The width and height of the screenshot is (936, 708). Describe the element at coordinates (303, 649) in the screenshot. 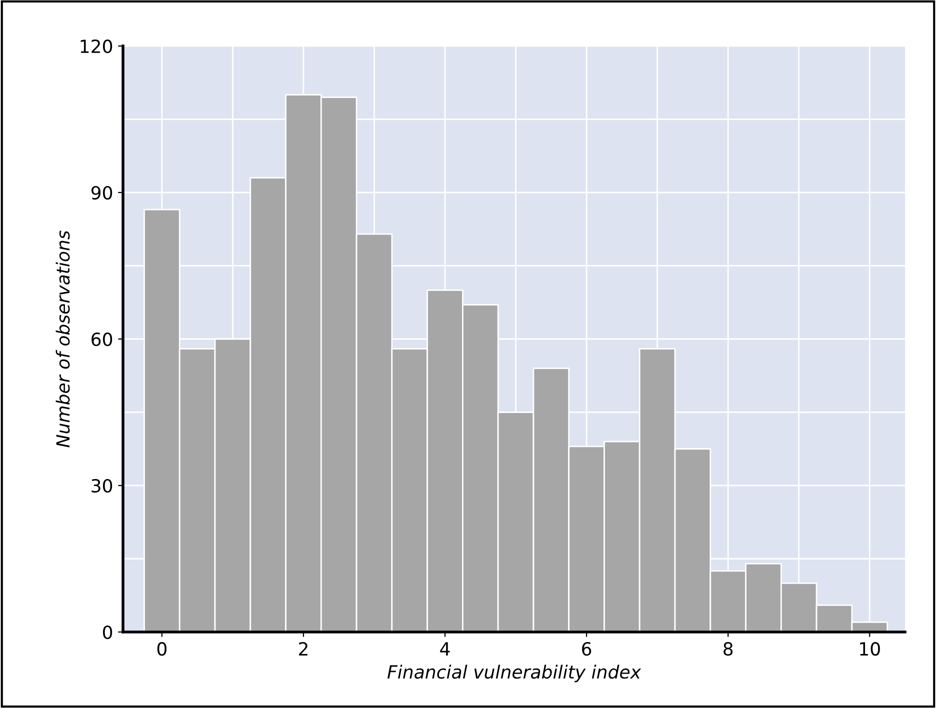

I see `x-tick-label: 2` at that location.